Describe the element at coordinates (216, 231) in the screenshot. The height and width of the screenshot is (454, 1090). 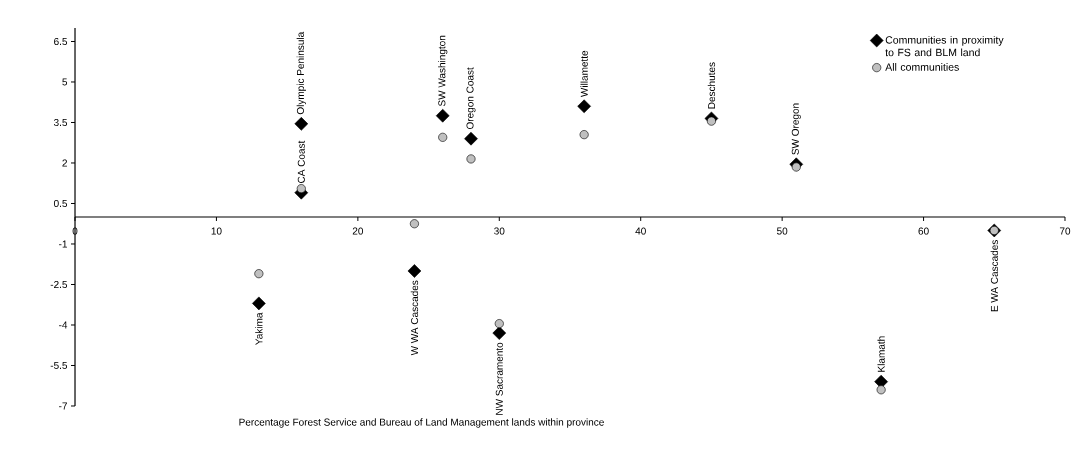
I see `x-tick-label: 10` at that location.